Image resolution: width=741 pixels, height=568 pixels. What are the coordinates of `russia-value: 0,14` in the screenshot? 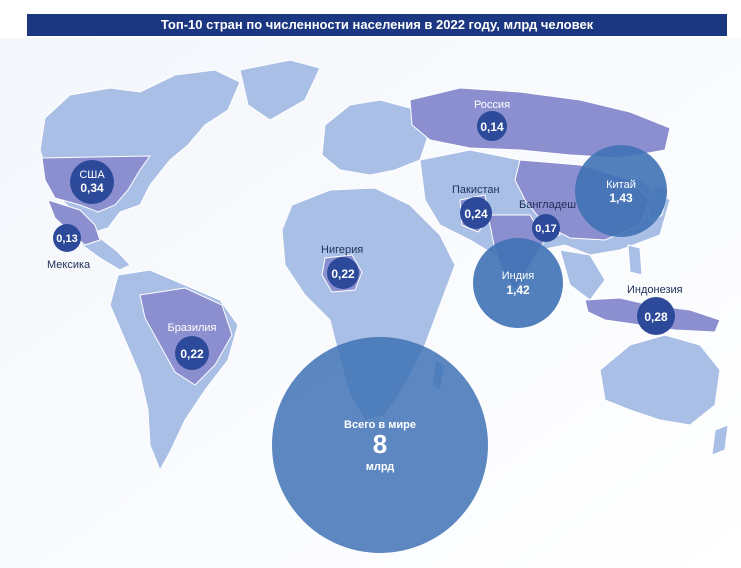 It's located at (492, 127).